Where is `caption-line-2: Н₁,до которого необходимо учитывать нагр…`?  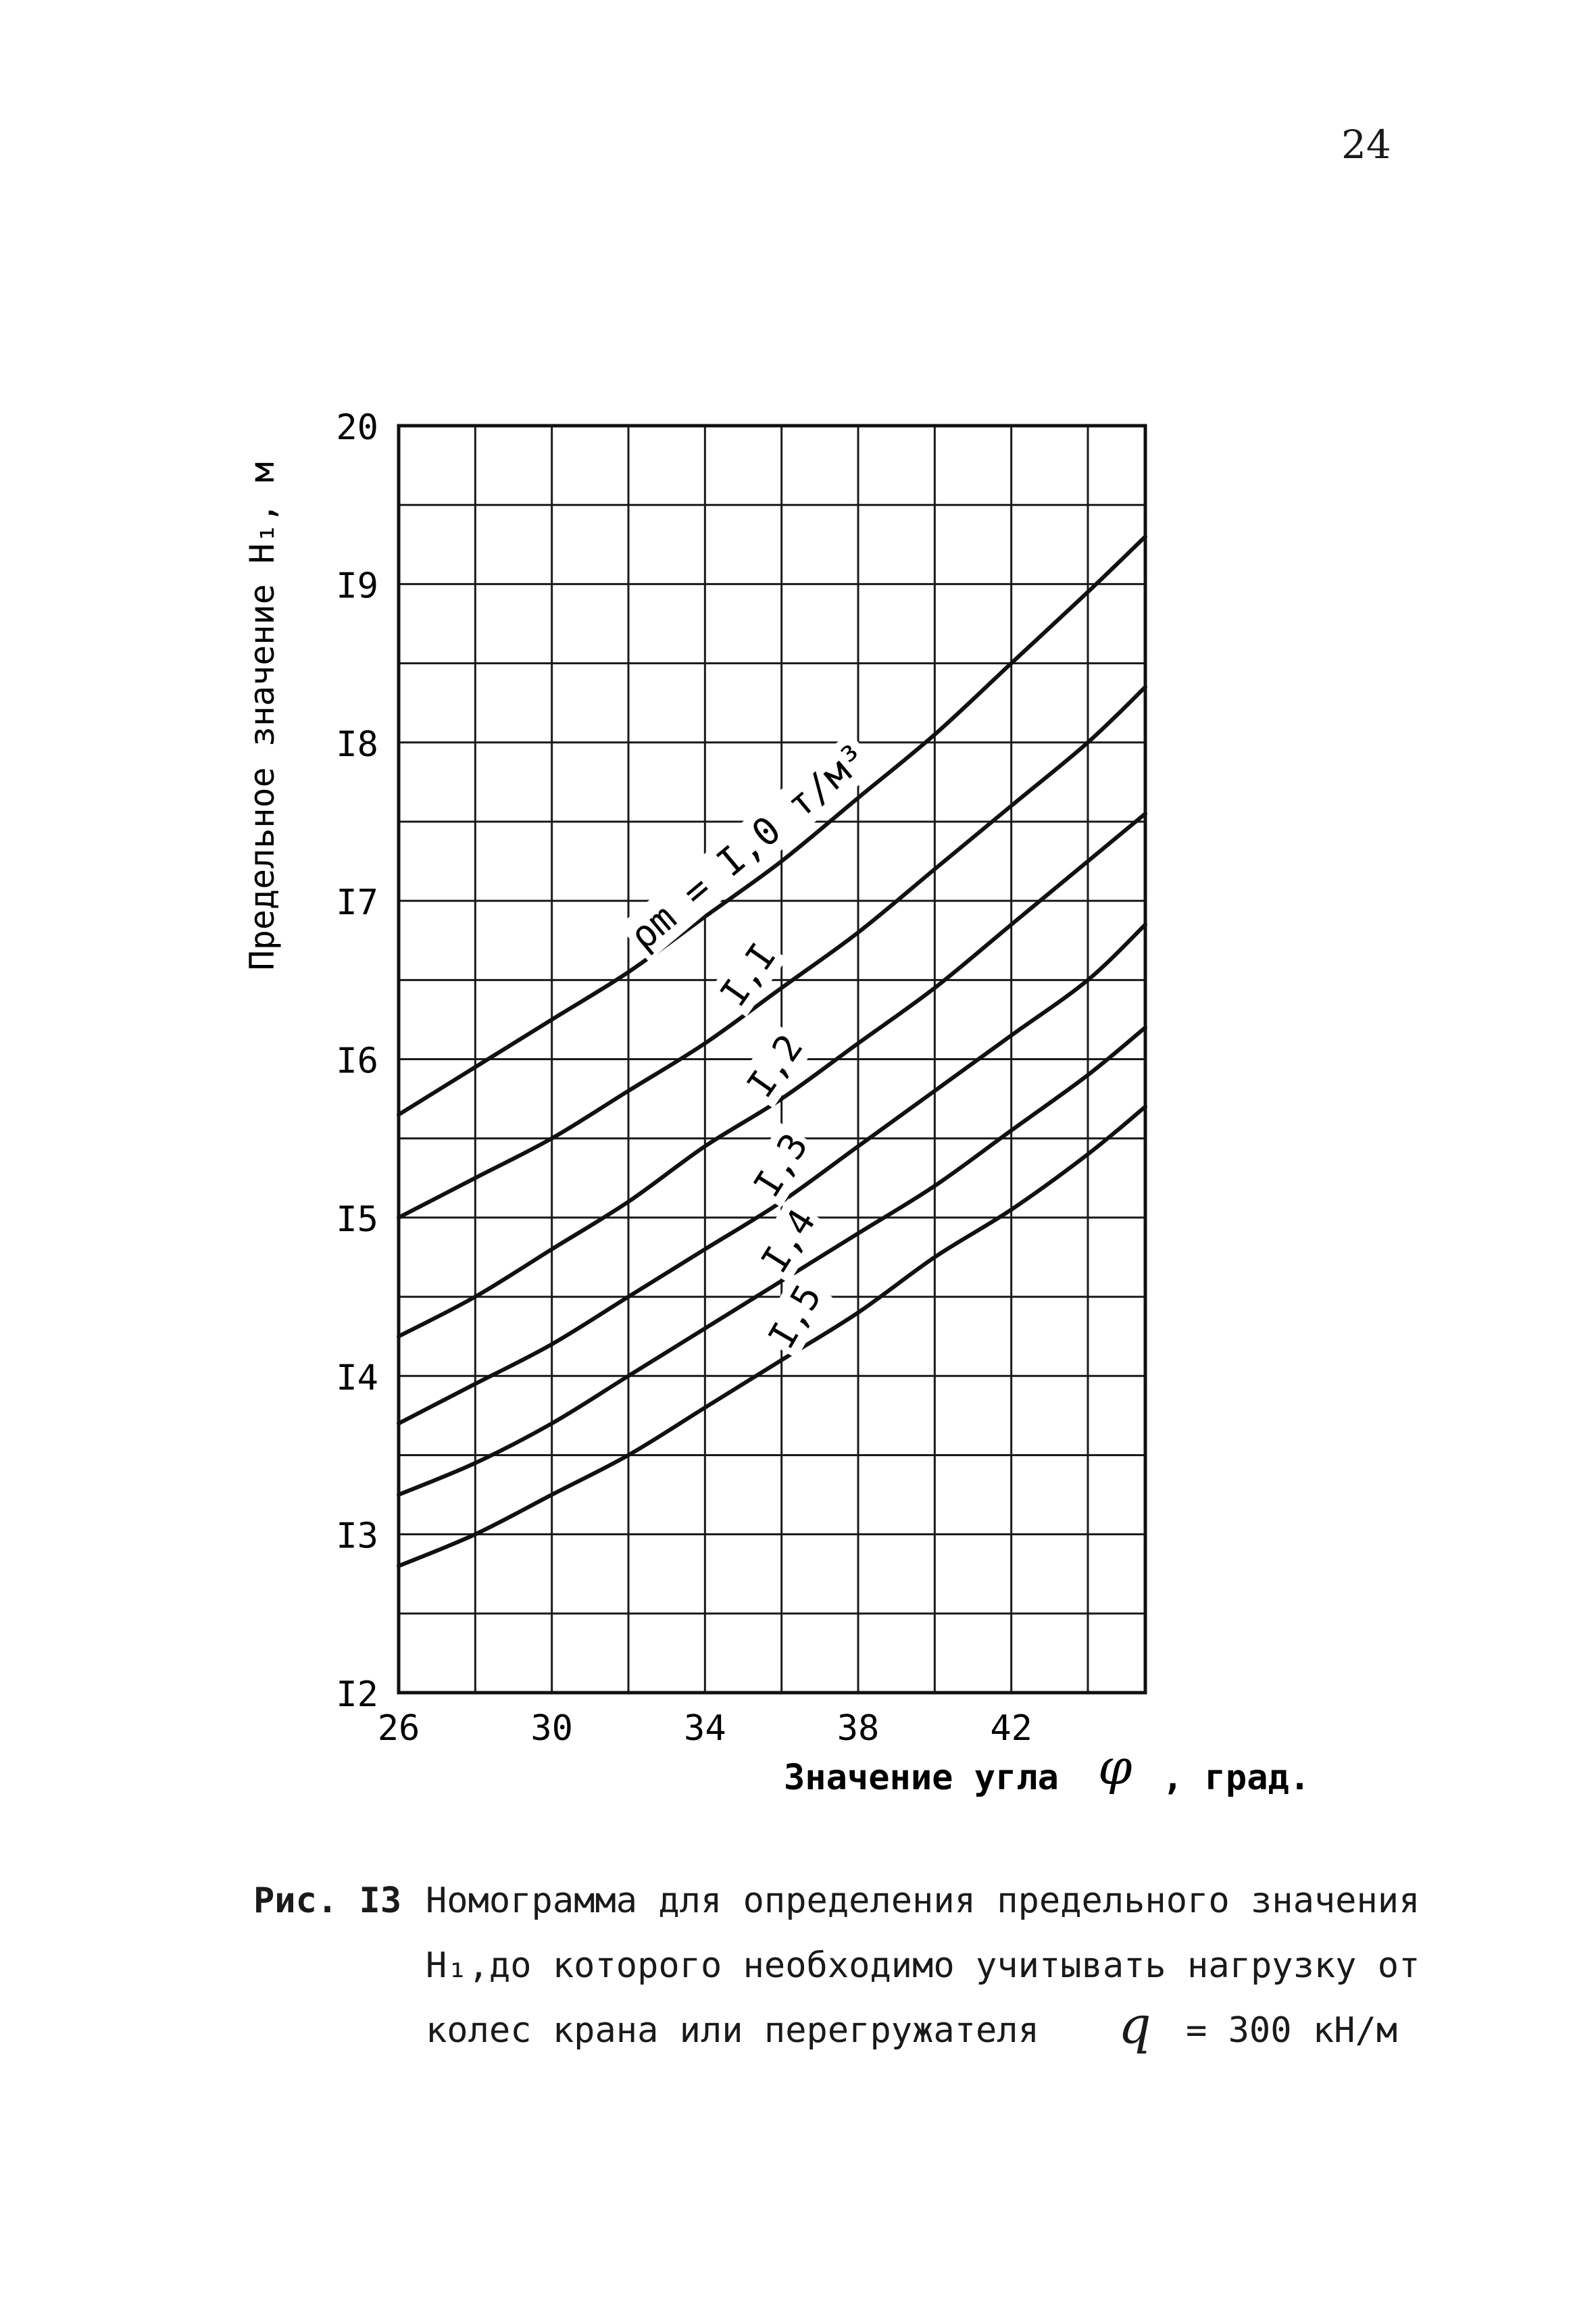
caption-line-2: Н₁,до которого необходимо учитывать нагр… is located at coordinates (923, 1966).